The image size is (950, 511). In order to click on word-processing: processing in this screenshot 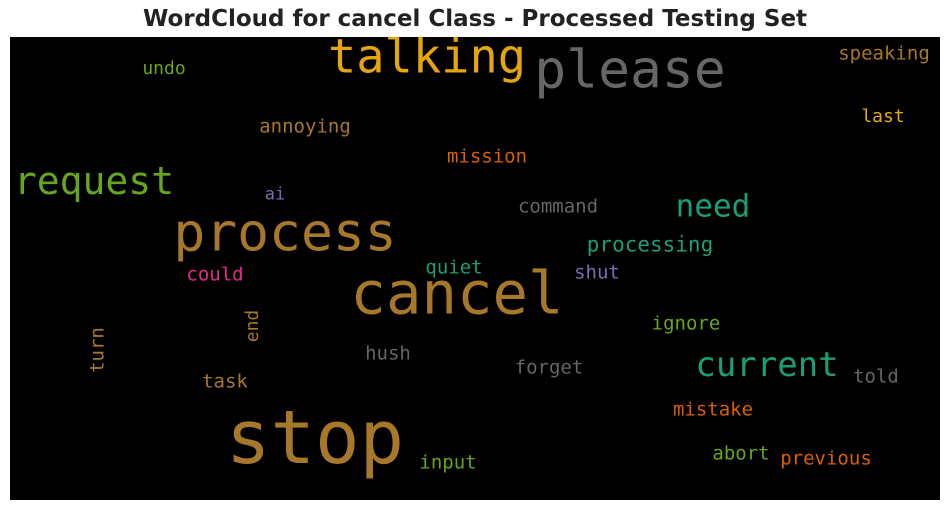, I will do `click(650, 244)`.